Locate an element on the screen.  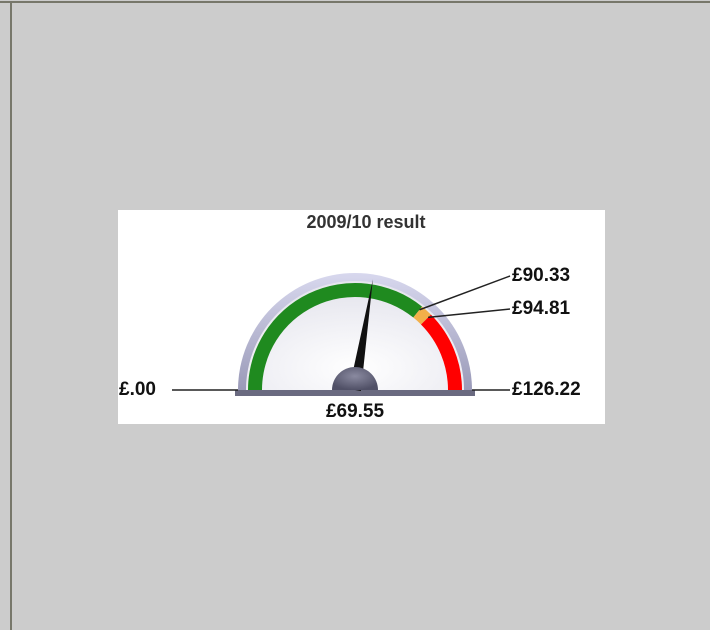
base is located at coordinates (355, 393).